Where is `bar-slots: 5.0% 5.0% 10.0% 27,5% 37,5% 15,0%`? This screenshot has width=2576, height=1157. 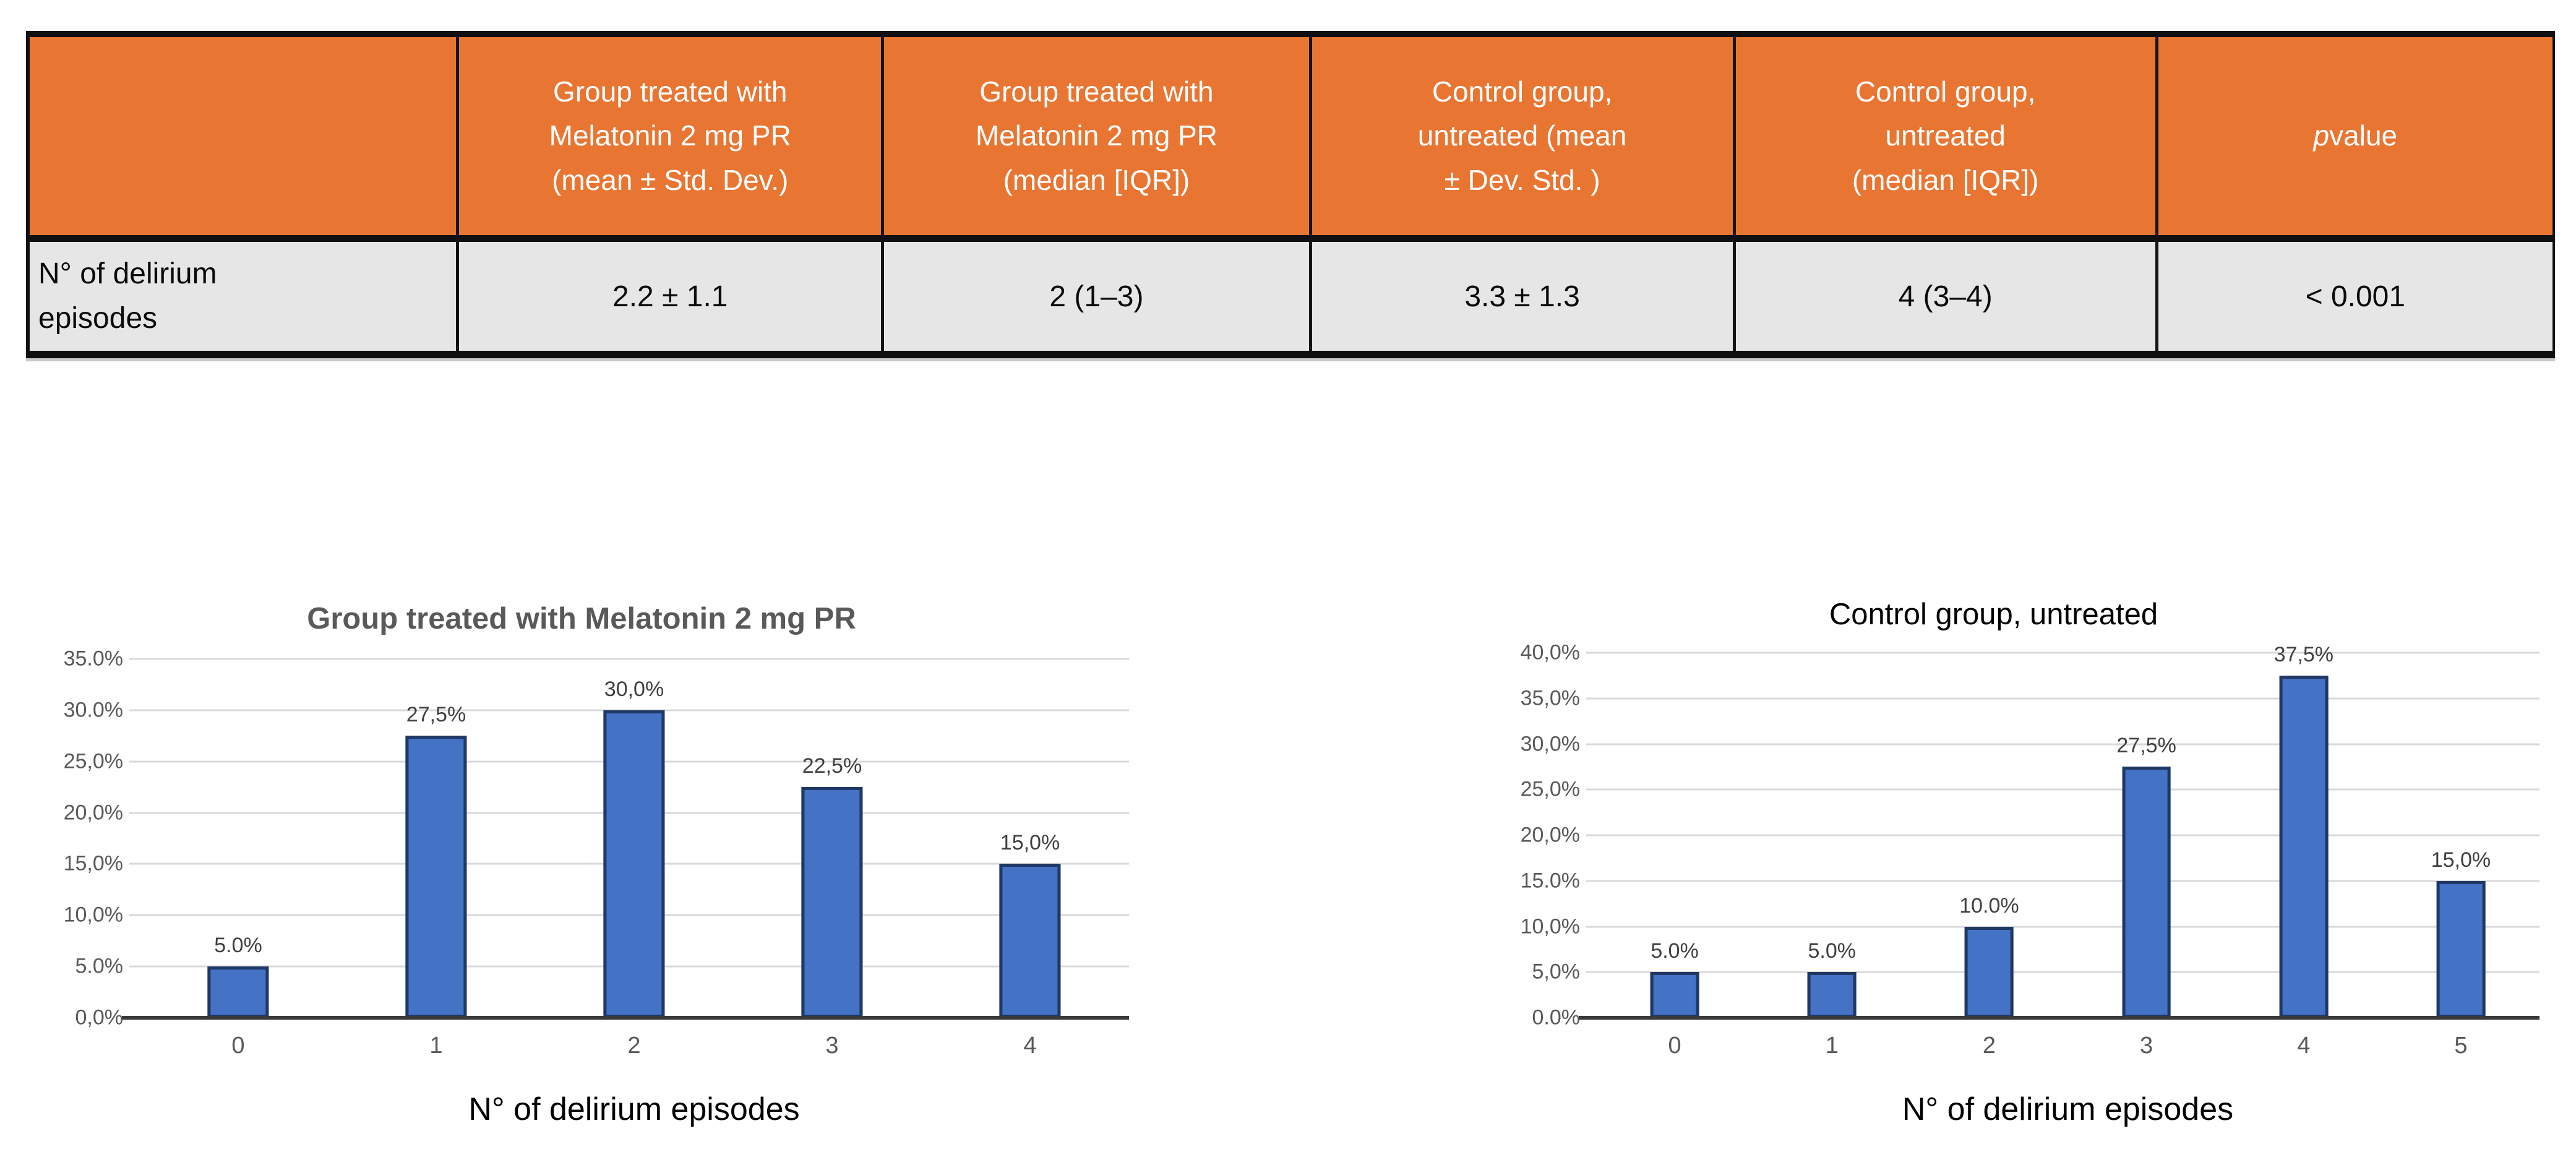 bar-slots: 5.0% 5.0% 10.0% 27,5% 37,5% 15,0% is located at coordinates (2068, 830).